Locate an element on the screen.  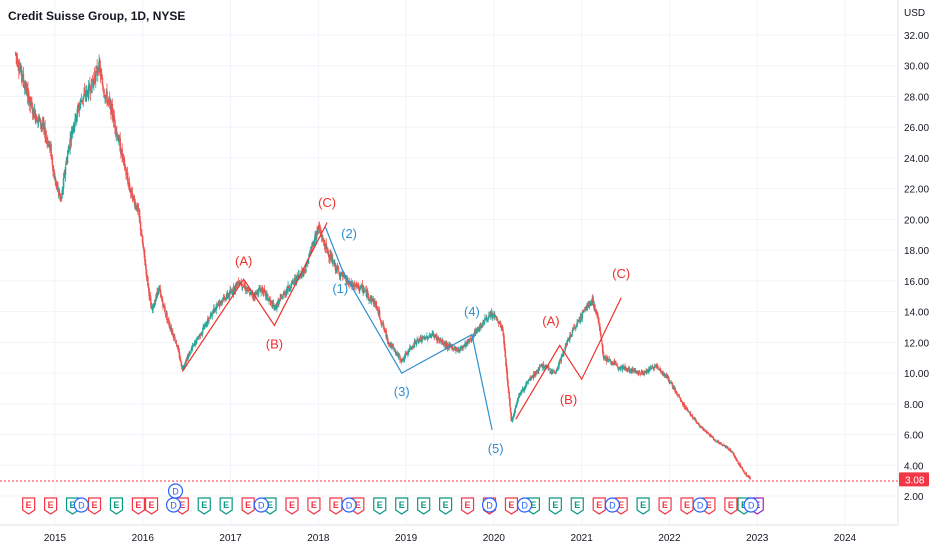
time-axis: 2015 2016 2017 2018 2019 2020 2021 2022 2023 2024 is located at coordinates (449, 534).